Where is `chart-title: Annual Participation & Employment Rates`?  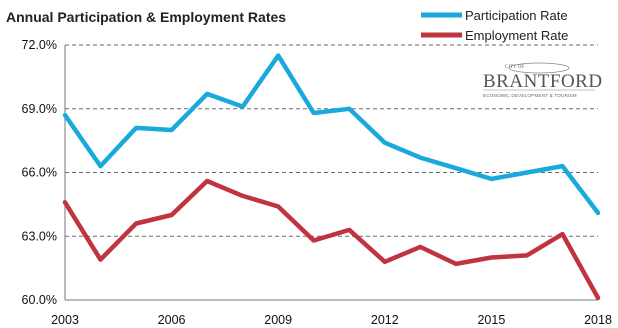 chart-title: Annual Participation & Employment Rates is located at coordinates (146, 17).